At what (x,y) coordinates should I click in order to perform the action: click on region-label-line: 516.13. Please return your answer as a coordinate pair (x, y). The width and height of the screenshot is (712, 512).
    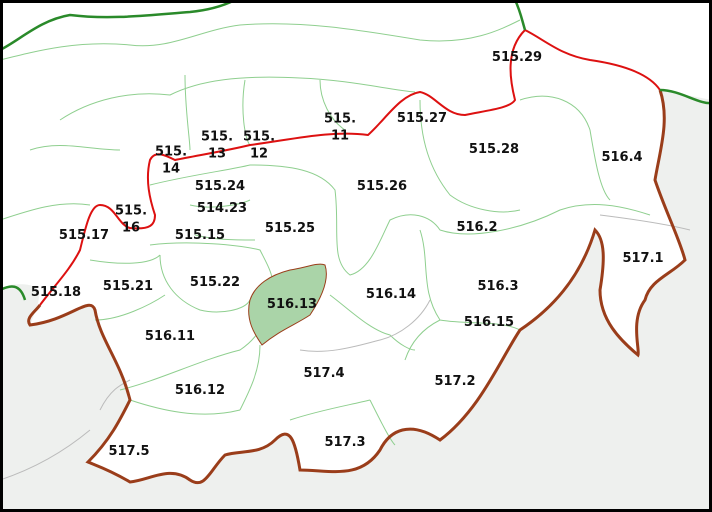
    Looking at the image, I should click on (292, 304).